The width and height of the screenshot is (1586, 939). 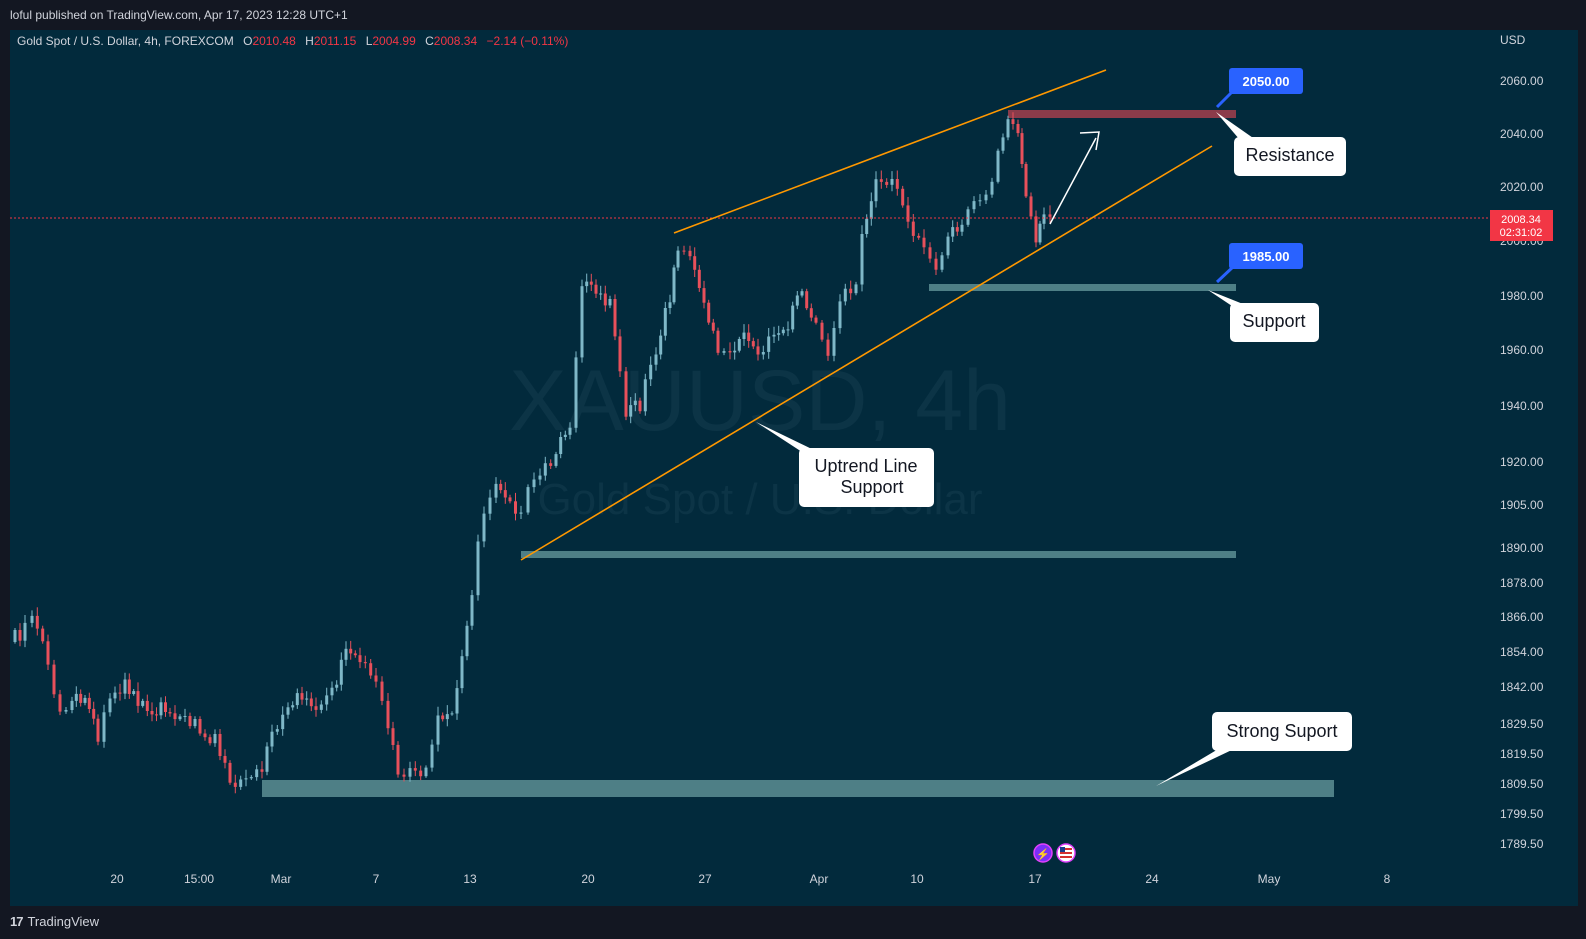 I want to click on price-tick: 1890.00, so click(x=1522, y=548).